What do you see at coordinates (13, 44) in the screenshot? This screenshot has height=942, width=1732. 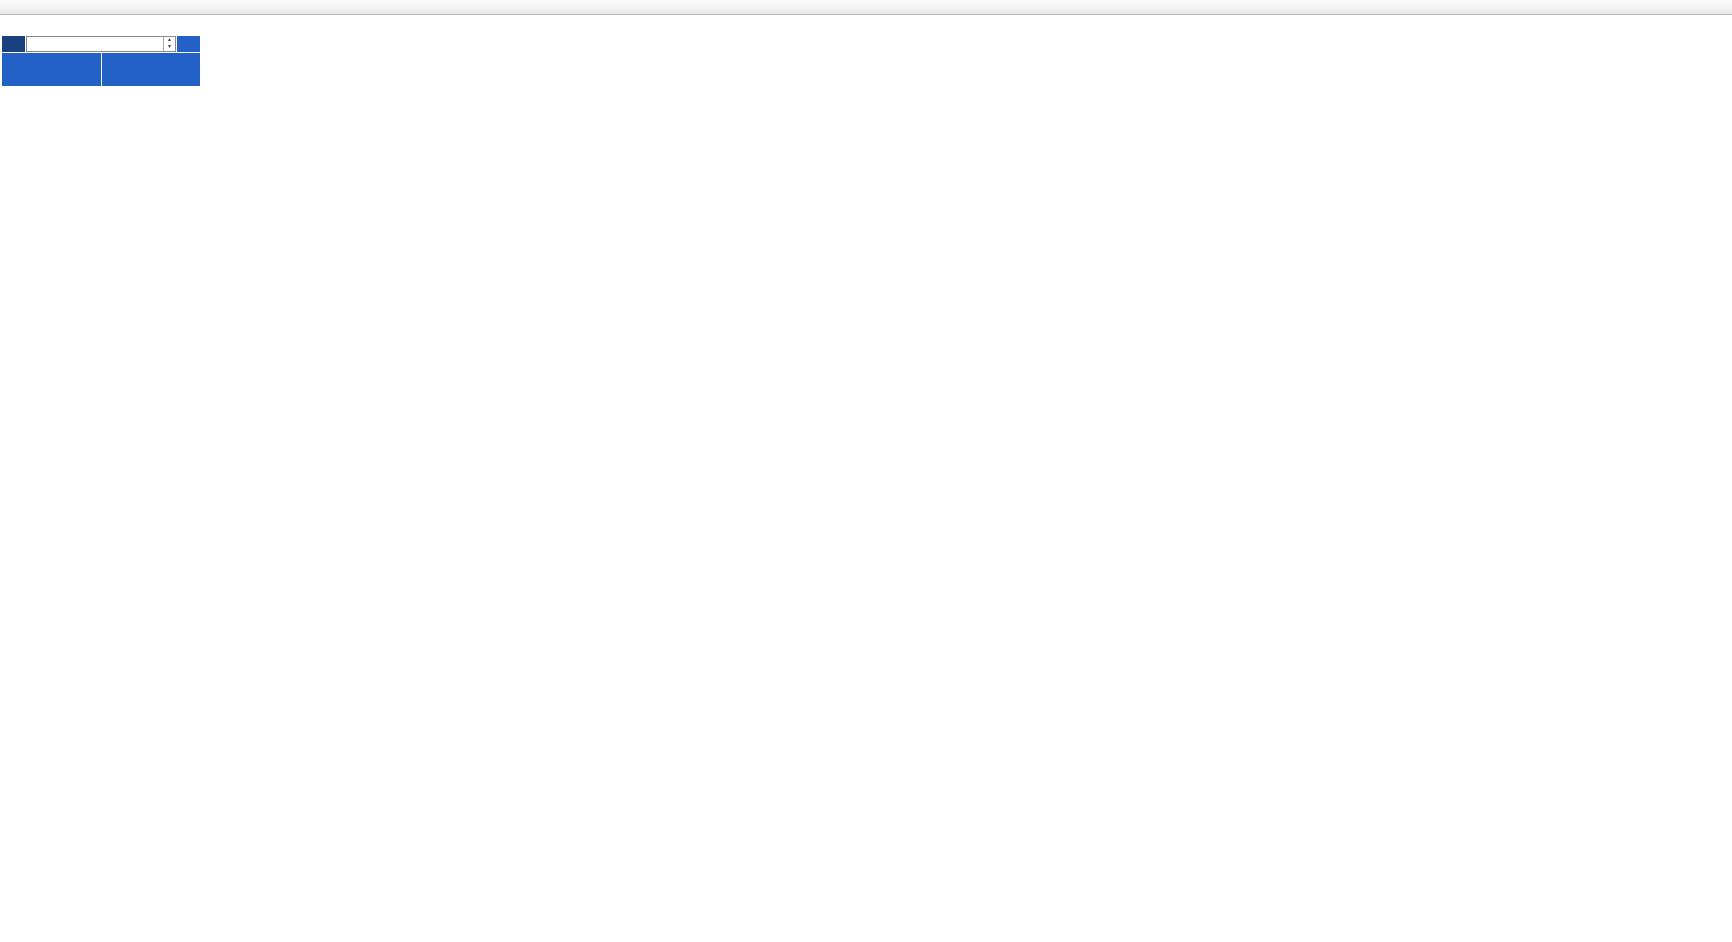 I see `sell-button` at bounding box center [13, 44].